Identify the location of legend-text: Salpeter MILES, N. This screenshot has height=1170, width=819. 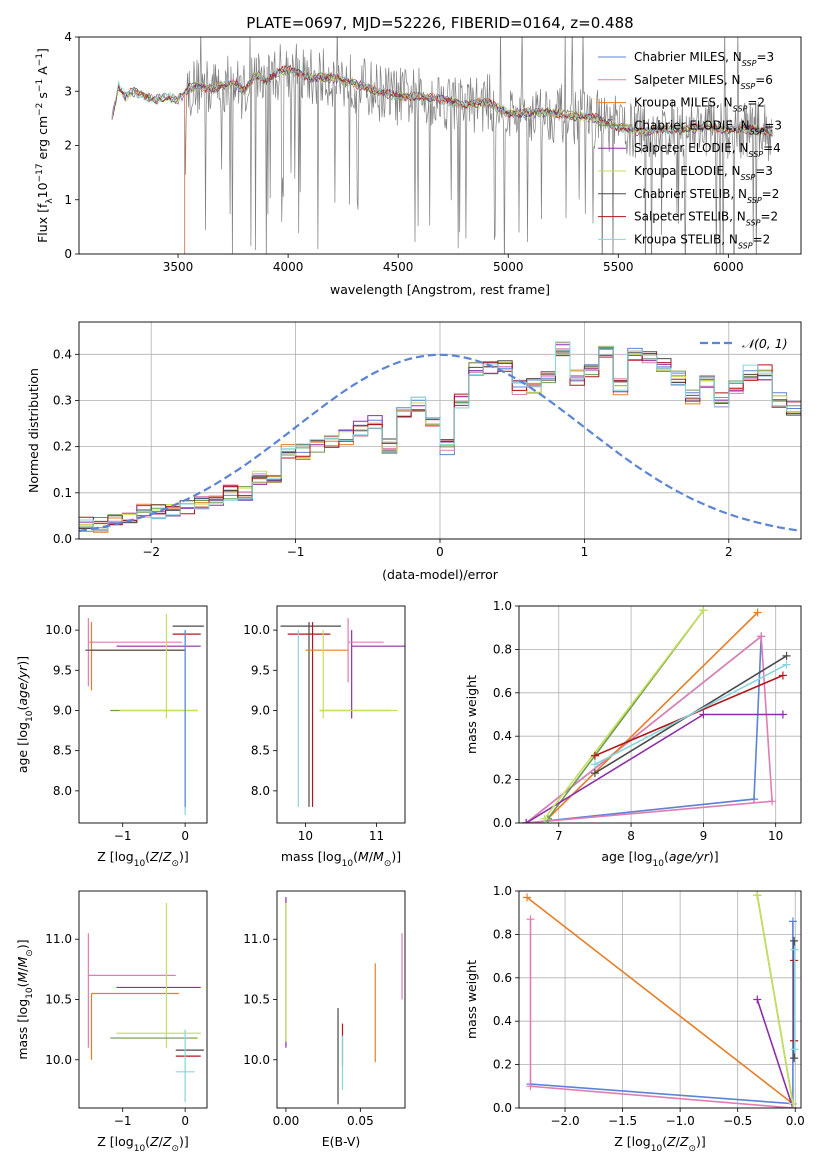
(687, 80).